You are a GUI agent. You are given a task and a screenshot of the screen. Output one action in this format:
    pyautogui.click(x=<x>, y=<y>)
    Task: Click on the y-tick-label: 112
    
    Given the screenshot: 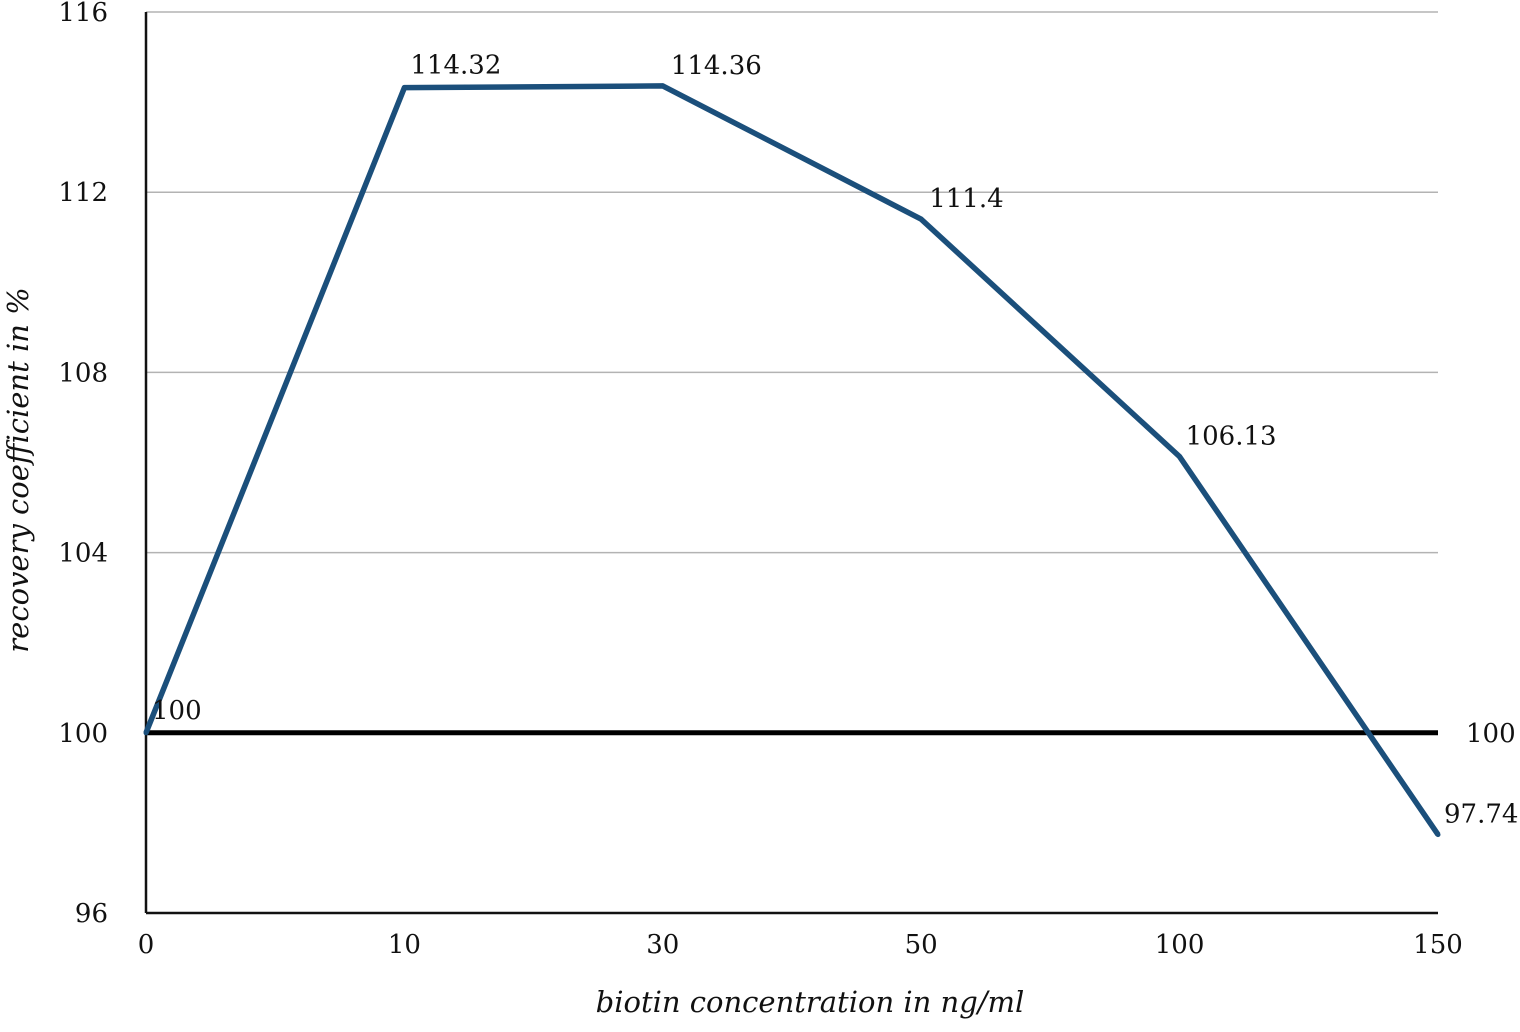 What is the action you would take?
    pyautogui.click(x=83, y=193)
    